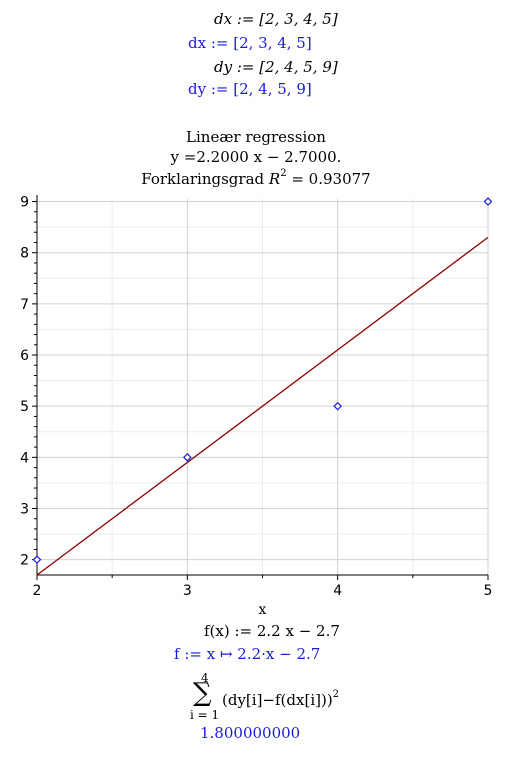 Image resolution: width=512 pixels, height=759 pixels. I want to click on sum-lower-limit: i = 1, so click(204, 715).